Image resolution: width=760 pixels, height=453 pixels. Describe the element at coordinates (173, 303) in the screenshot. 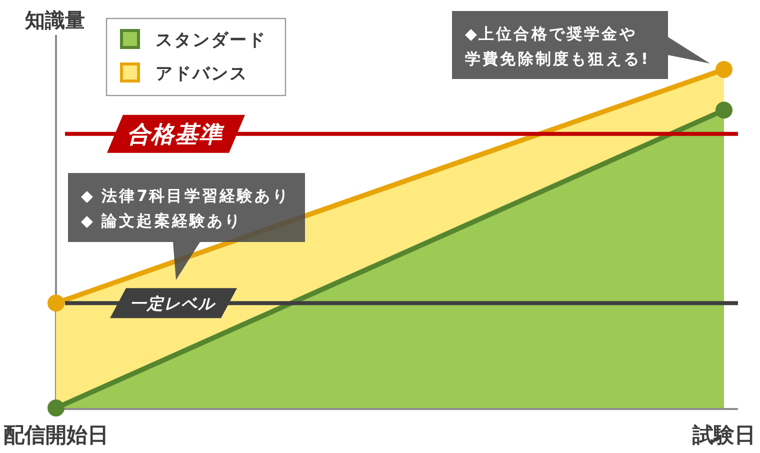

I see `ref-line-label: 一定レベル` at that location.